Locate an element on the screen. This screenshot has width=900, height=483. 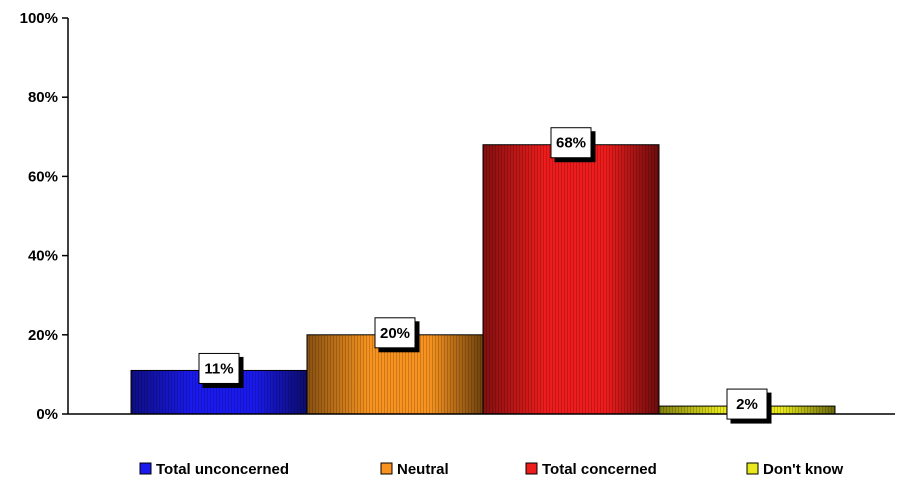
data-label-box-don-t-know is located at coordinates (747, 404).